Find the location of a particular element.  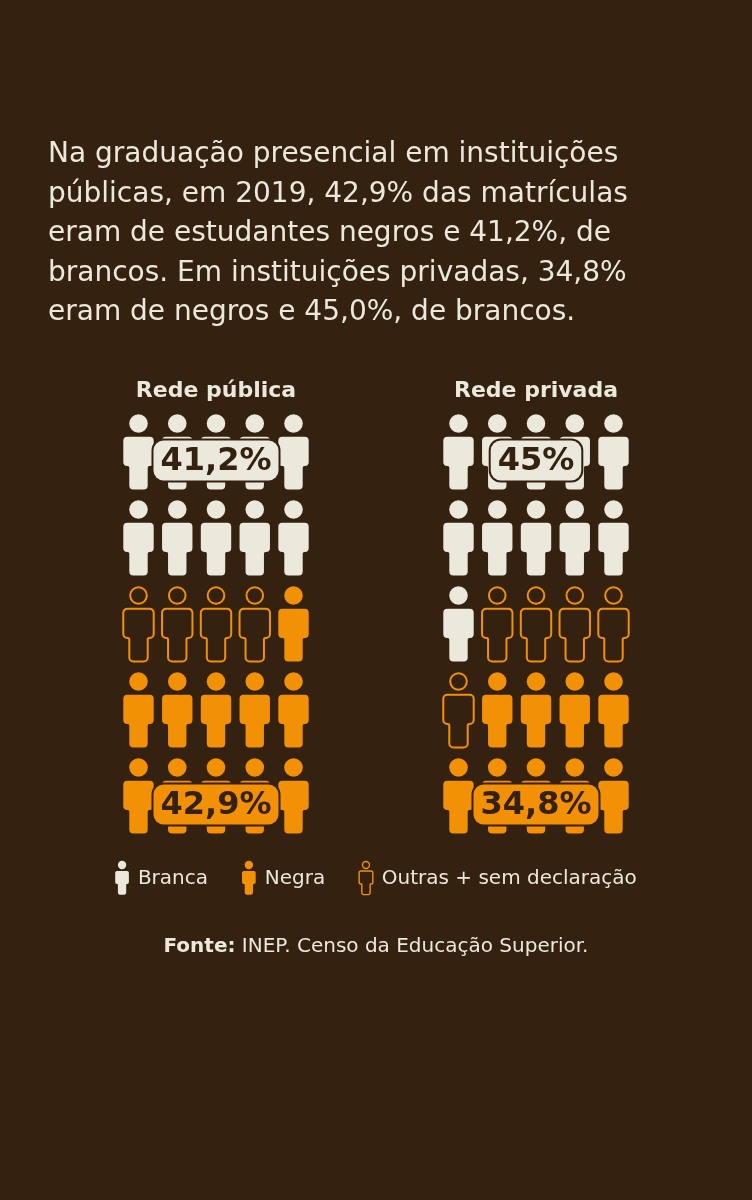

category-label: Rede privada is located at coordinates (536, 389).